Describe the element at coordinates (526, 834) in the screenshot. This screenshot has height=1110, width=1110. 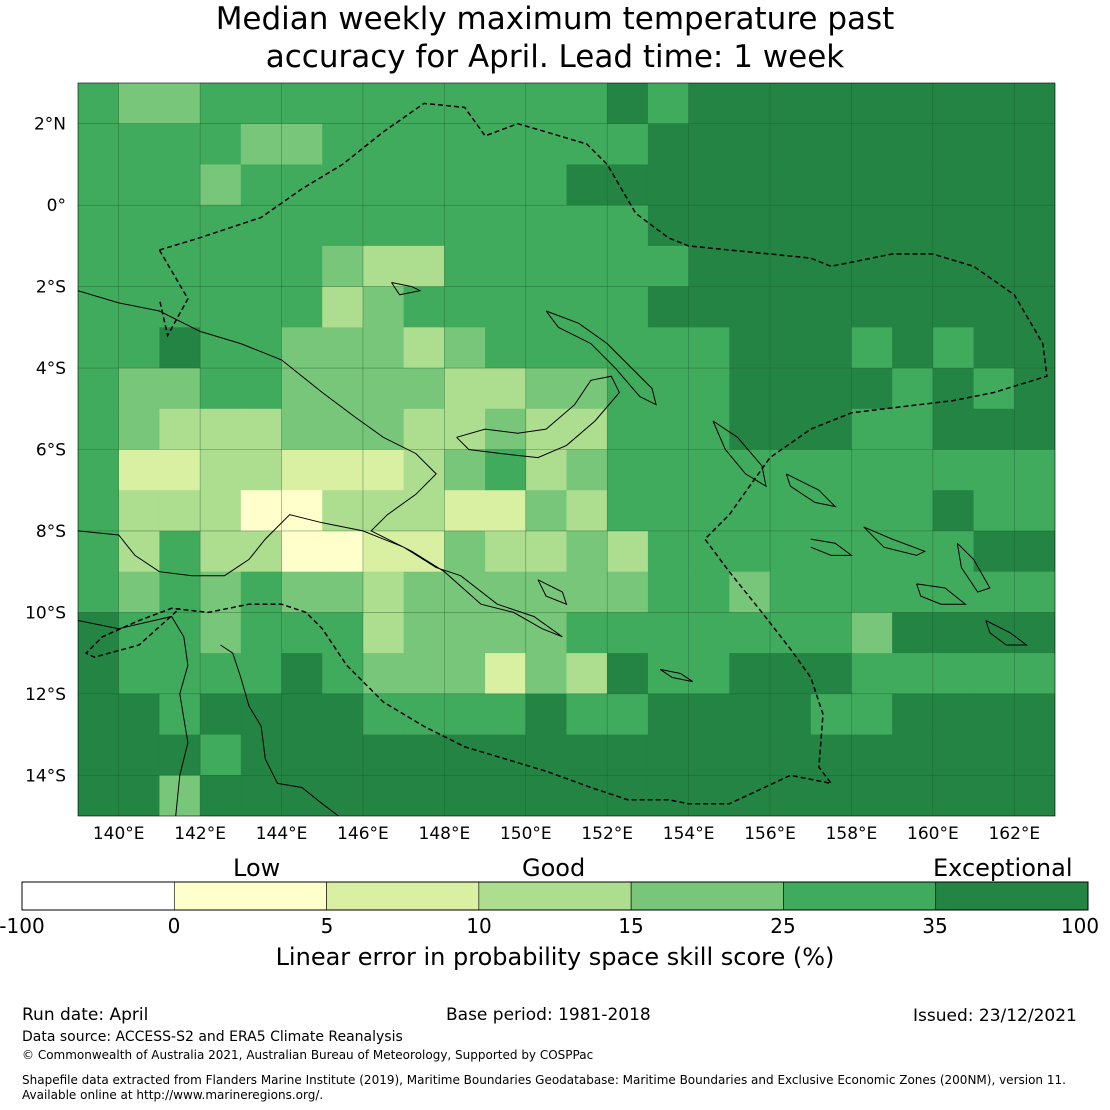
I see `longitude-label: 150°E` at that location.